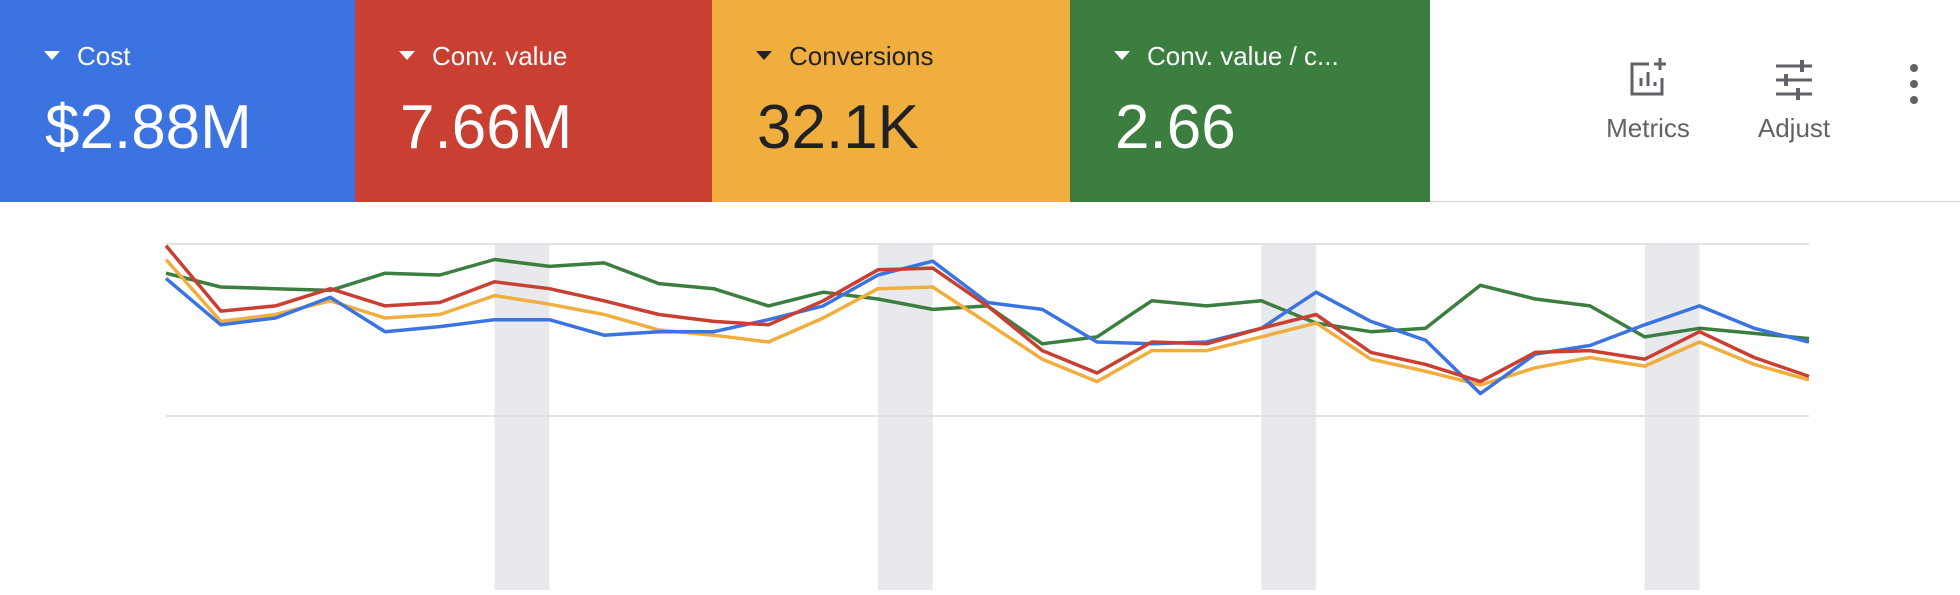  I want to click on toolbar-button: Metrics, so click(1648, 128).